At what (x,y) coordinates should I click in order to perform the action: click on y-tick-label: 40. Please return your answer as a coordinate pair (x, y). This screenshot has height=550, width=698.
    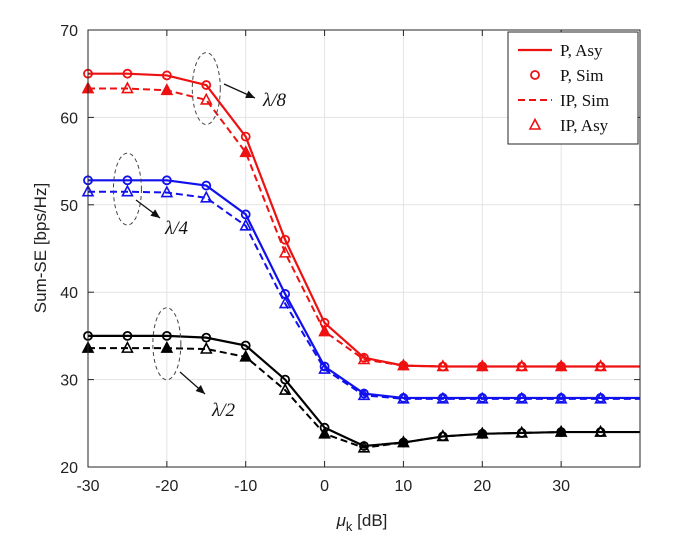
    Looking at the image, I should click on (69, 293).